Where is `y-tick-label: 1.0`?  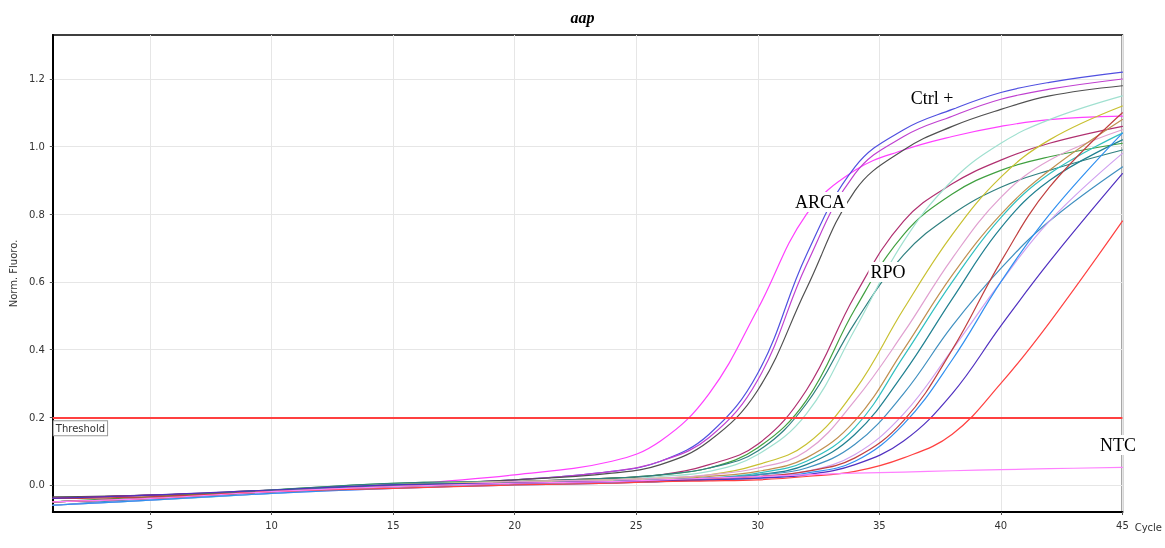
y-tick-label: 1.0 is located at coordinates (36, 147).